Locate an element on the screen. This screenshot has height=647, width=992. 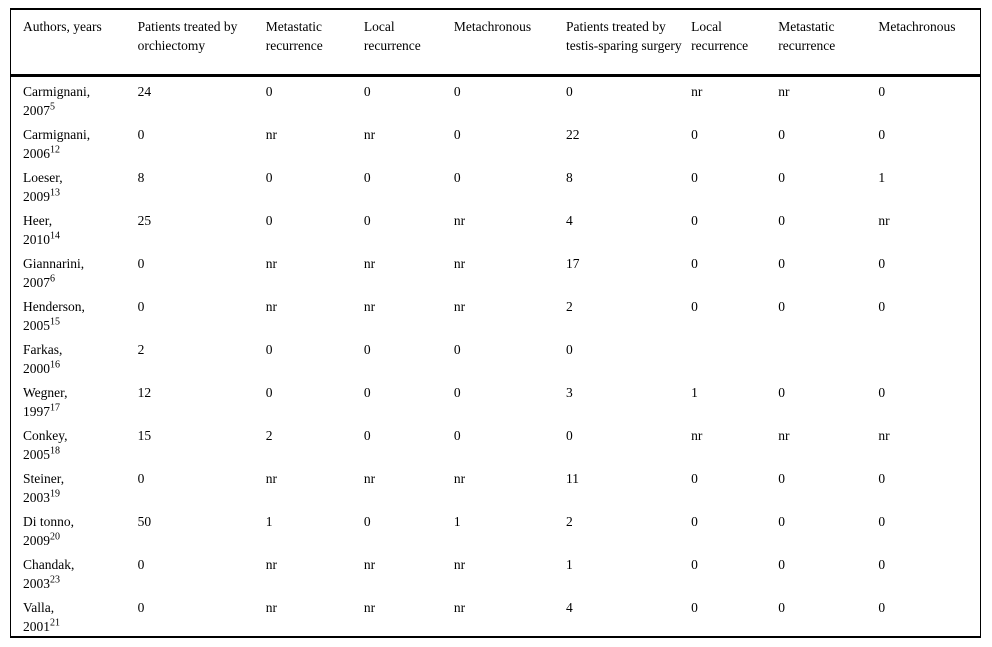
reference-superscript: 21 is located at coordinates (55, 622).